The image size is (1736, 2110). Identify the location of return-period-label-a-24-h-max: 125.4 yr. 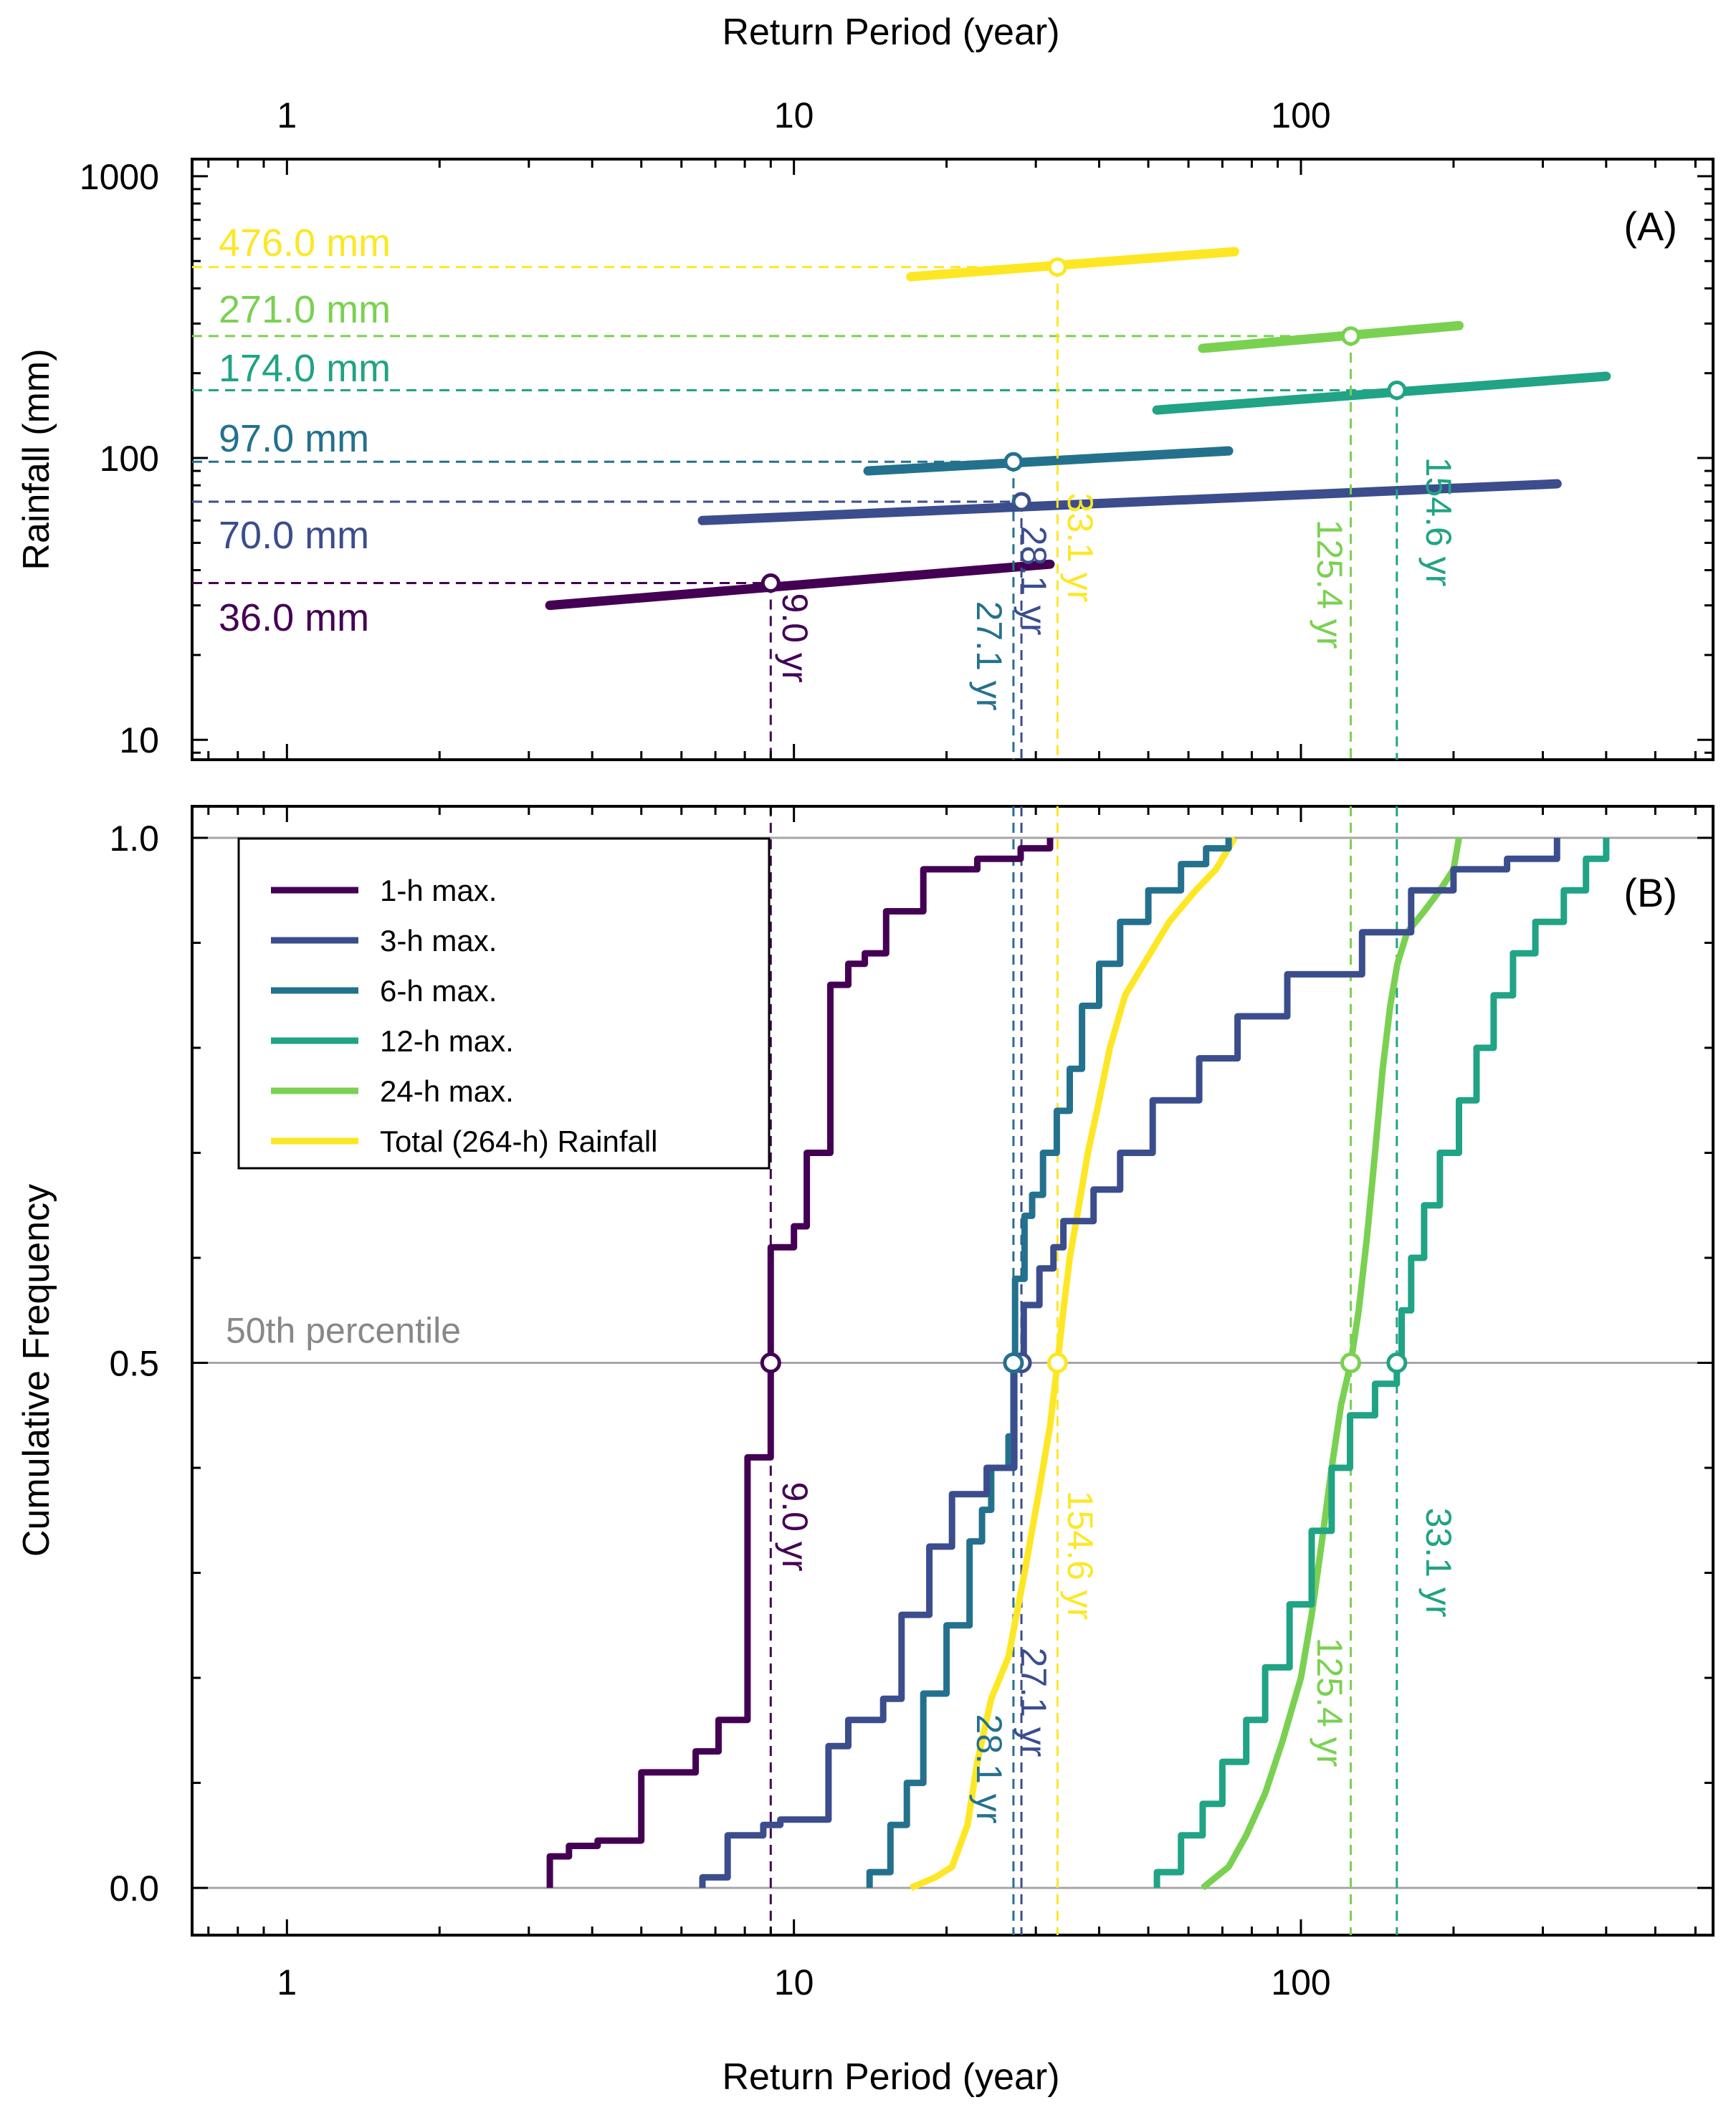
(1330, 584).